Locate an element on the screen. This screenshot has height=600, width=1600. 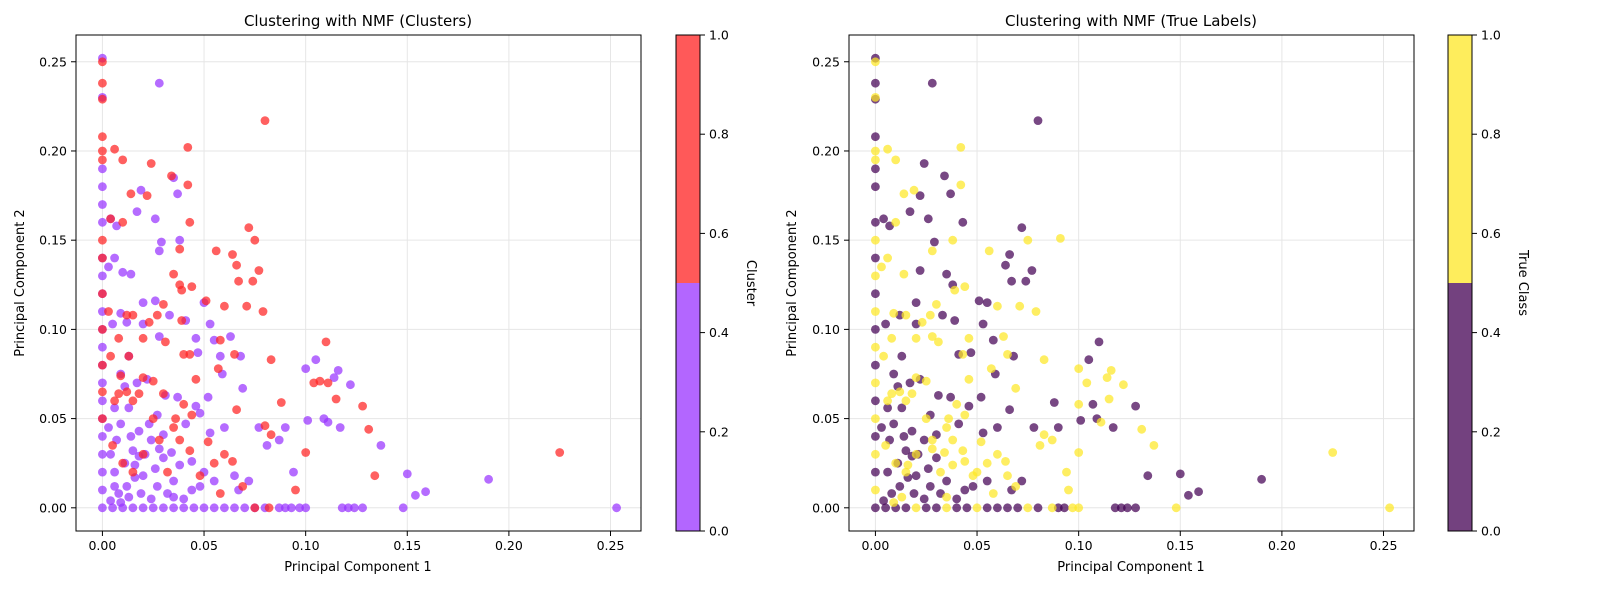
y-axis-label: Principal Component 2 is located at coordinates (792, 282).